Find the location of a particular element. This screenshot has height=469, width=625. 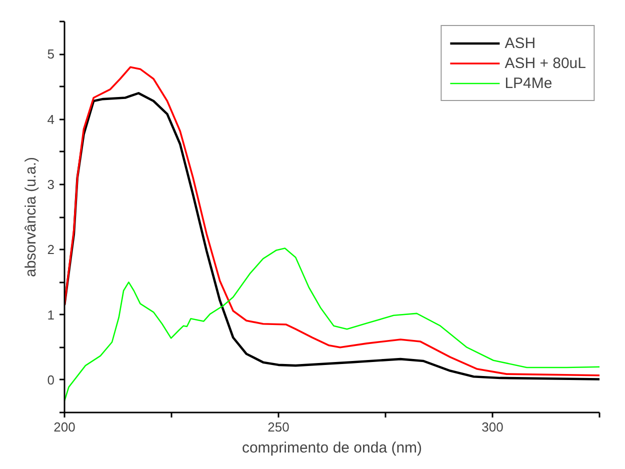

y-tick-label: 0 is located at coordinates (51, 380).